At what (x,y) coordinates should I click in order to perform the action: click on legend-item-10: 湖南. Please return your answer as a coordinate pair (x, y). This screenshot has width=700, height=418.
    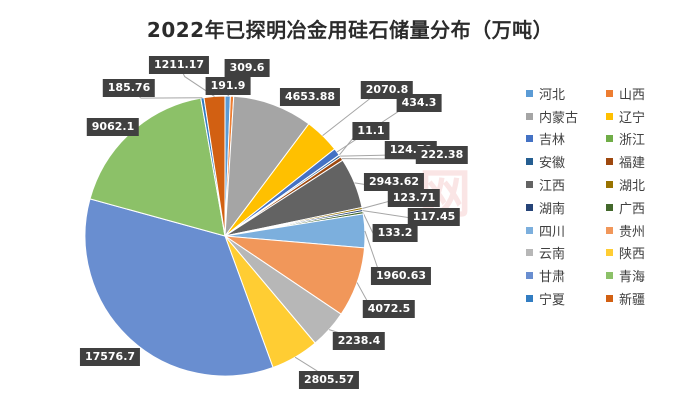
    Looking at the image, I should click on (566, 207).